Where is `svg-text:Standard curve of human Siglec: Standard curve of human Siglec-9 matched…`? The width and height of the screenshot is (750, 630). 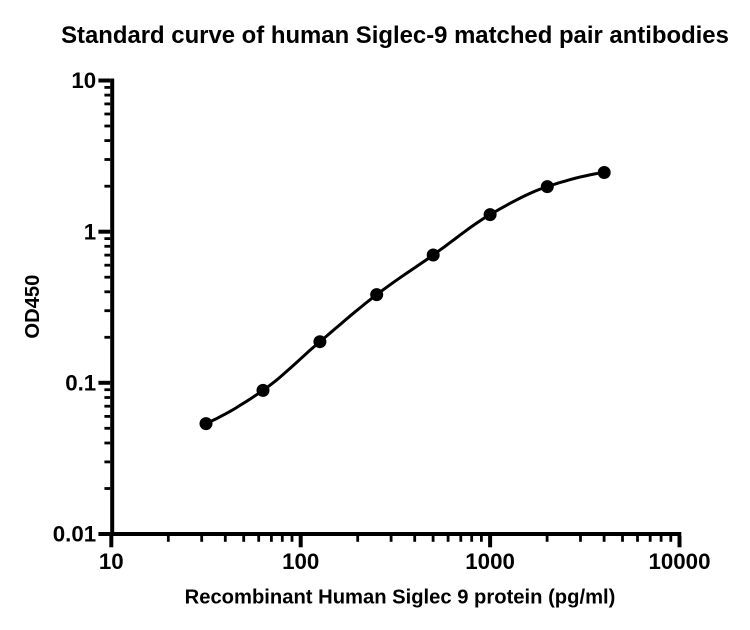
svg-text:Standard curve of human Siglec: Standard curve of human Siglec-9 matched… is located at coordinates (395, 35).